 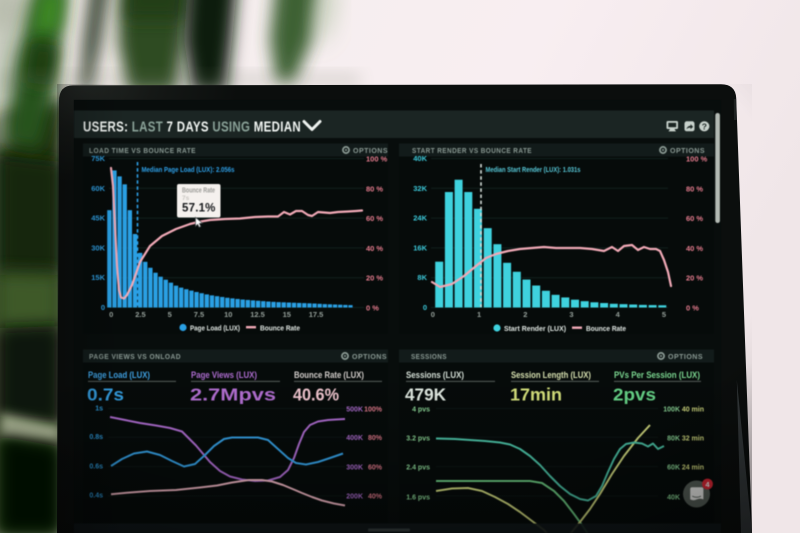 I want to click on svg-text: Median Page Load (LUX): 2.056s, so click(x=188, y=169).